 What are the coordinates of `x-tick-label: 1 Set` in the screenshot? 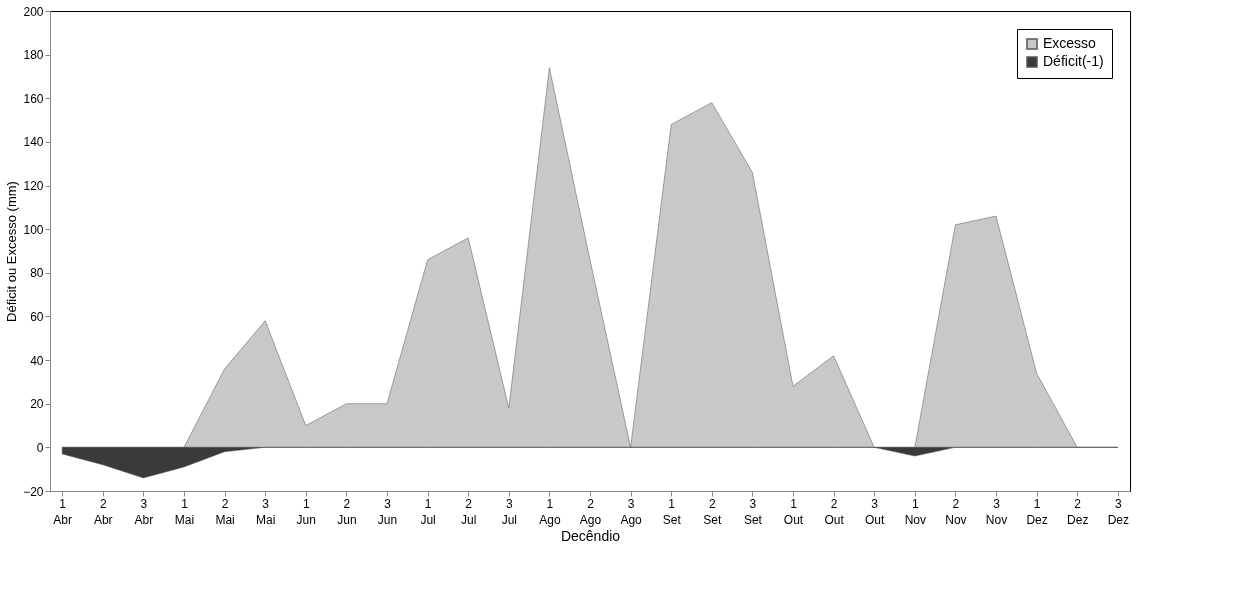 It's located at (672, 511).